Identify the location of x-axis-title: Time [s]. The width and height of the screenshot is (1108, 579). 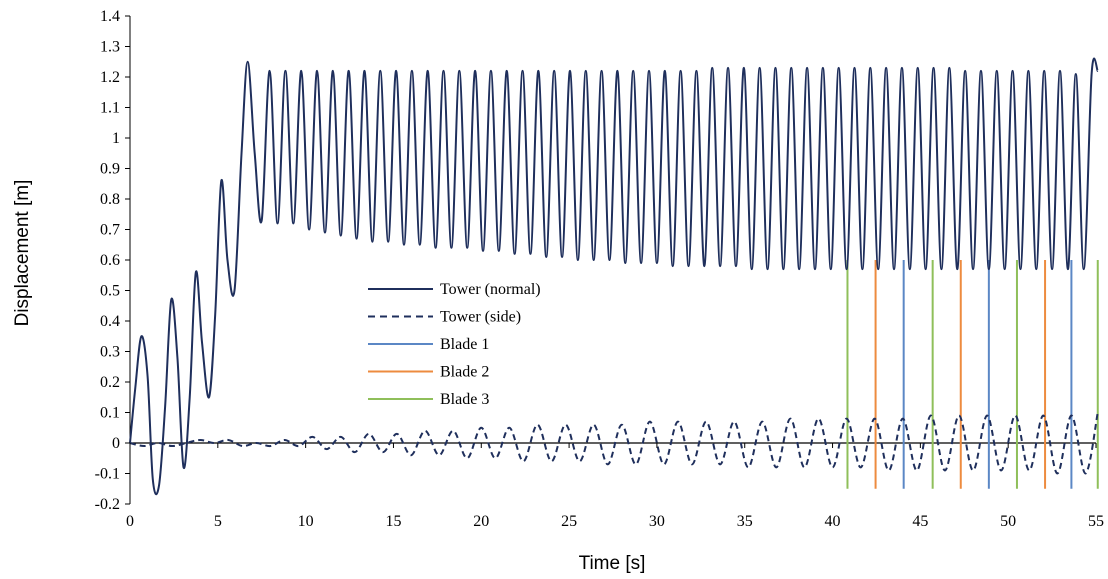
(612, 563).